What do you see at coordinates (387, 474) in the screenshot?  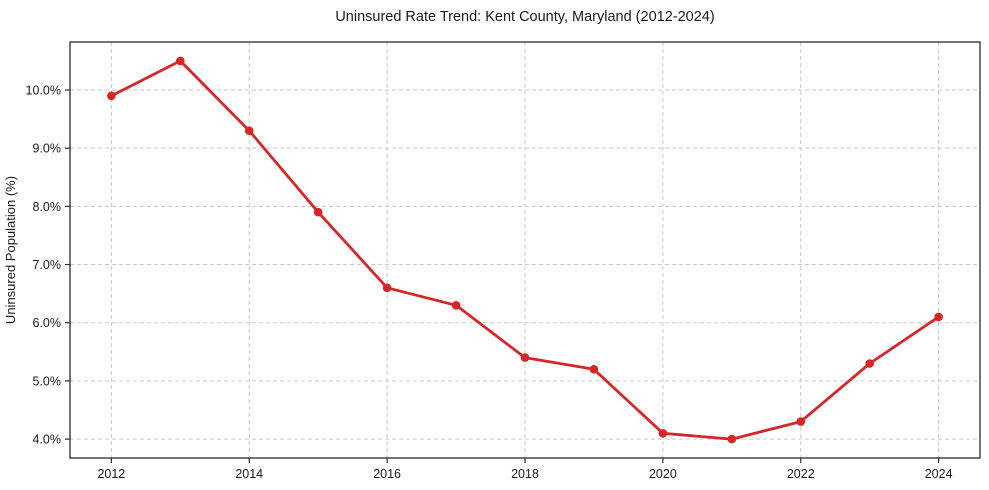 I see `x-tick-label: 2016` at bounding box center [387, 474].